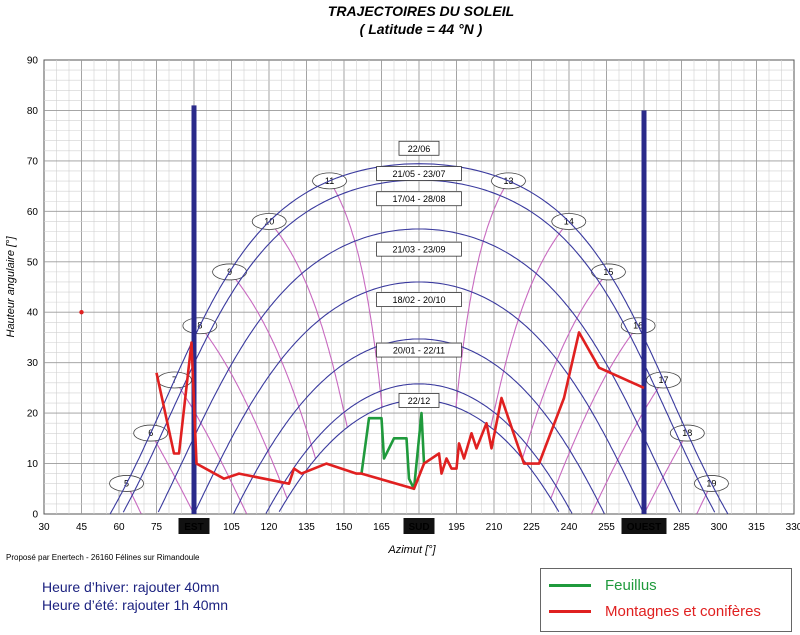 The image size is (800, 635). Describe the element at coordinates (756, 527) in the screenshot. I see `x-tick-label: 315` at that location.